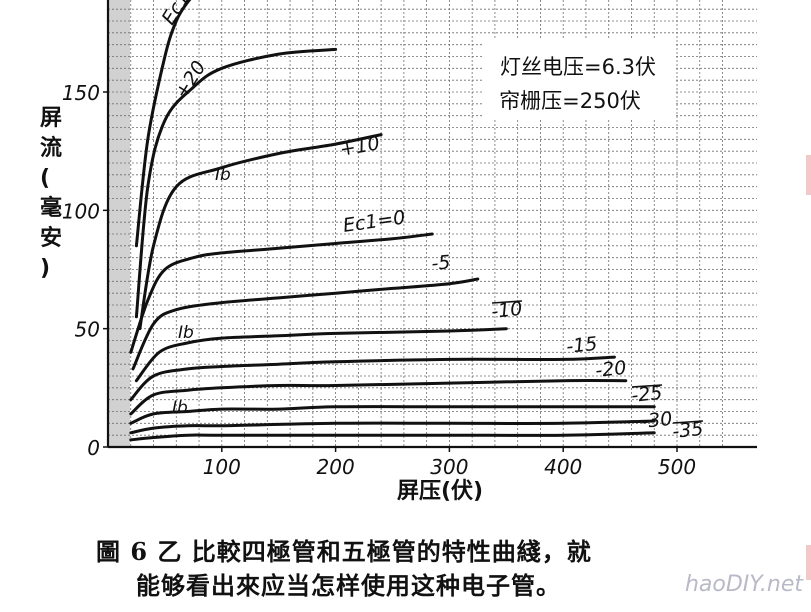 The height and width of the screenshot is (612, 811). Describe the element at coordinates (93, 448) in the screenshot. I see `y-tick-label: 0` at that location.